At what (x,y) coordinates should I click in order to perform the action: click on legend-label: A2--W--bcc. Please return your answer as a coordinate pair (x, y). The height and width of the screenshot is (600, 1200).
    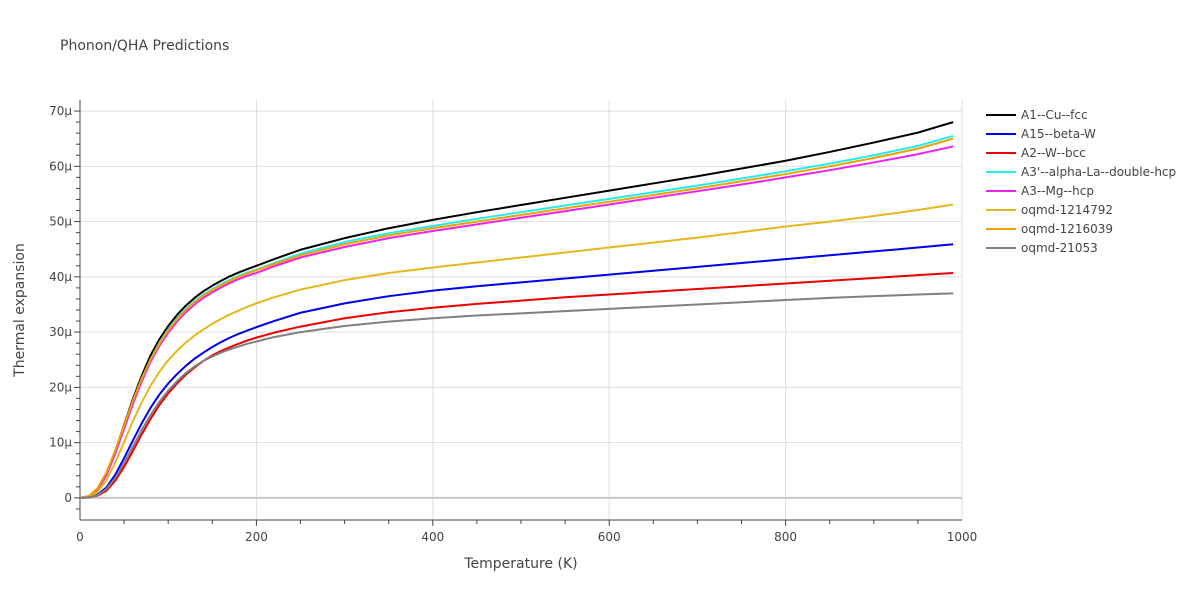
    Looking at the image, I should click on (1053, 153).